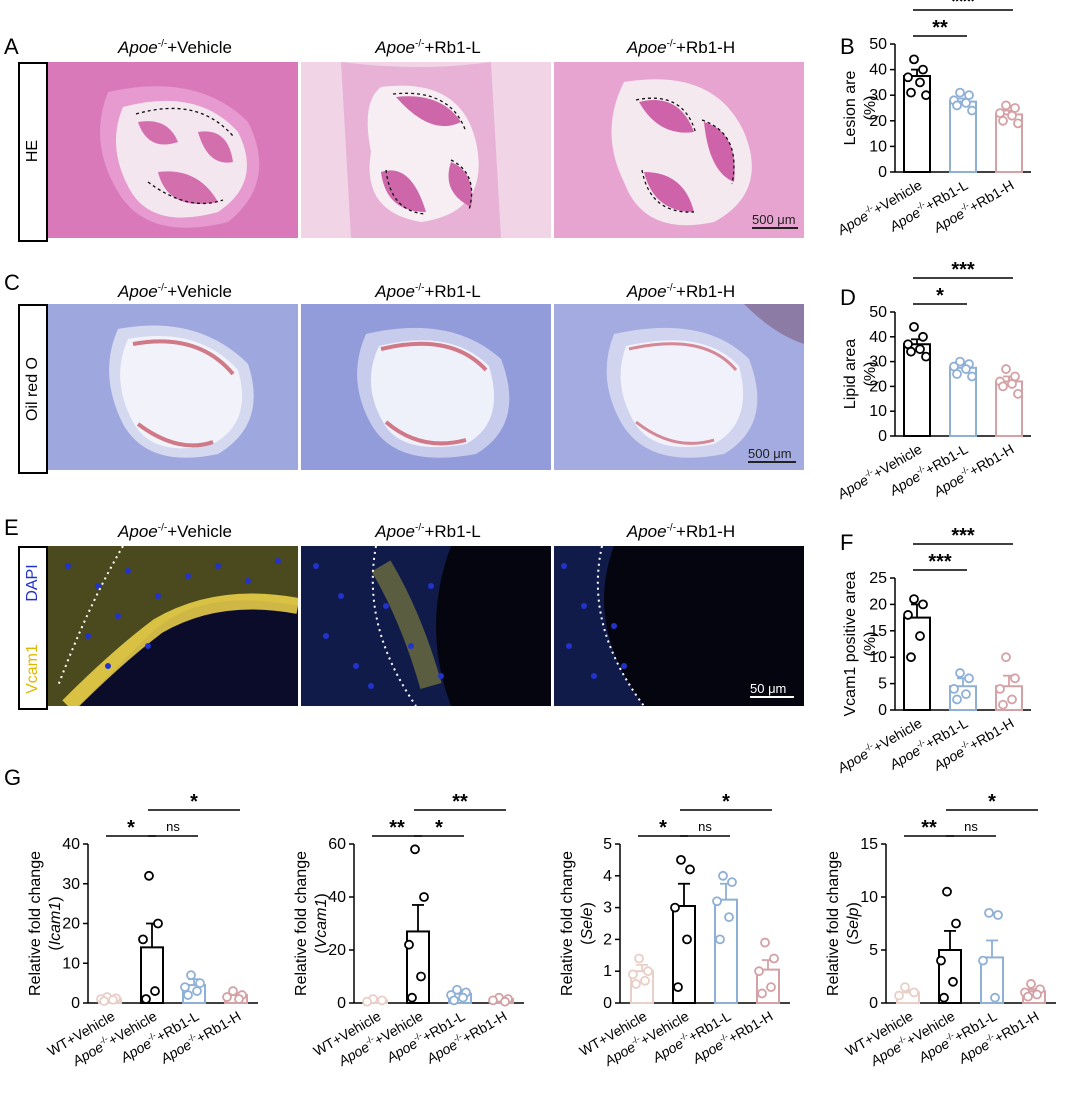 This screenshot has height=1102, width=1065. What do you see at coordinates (873, 1003) in the screenshot?
I see `y-tick-label: 0` at bounding box center [873, 1003].